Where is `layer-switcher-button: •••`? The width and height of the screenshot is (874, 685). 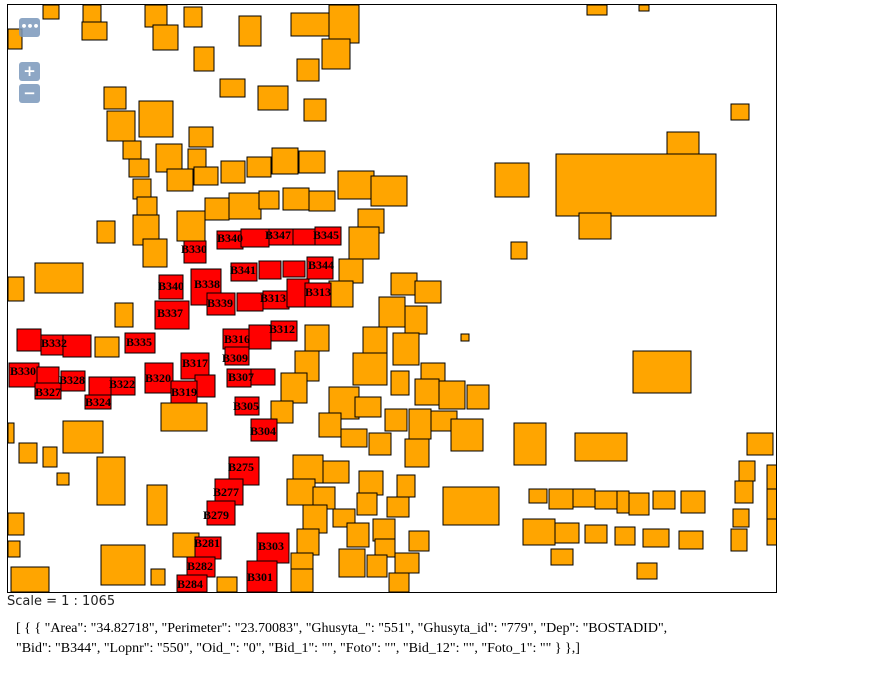 layer-switcher-button: ••• is located at coordinates (29, 27).